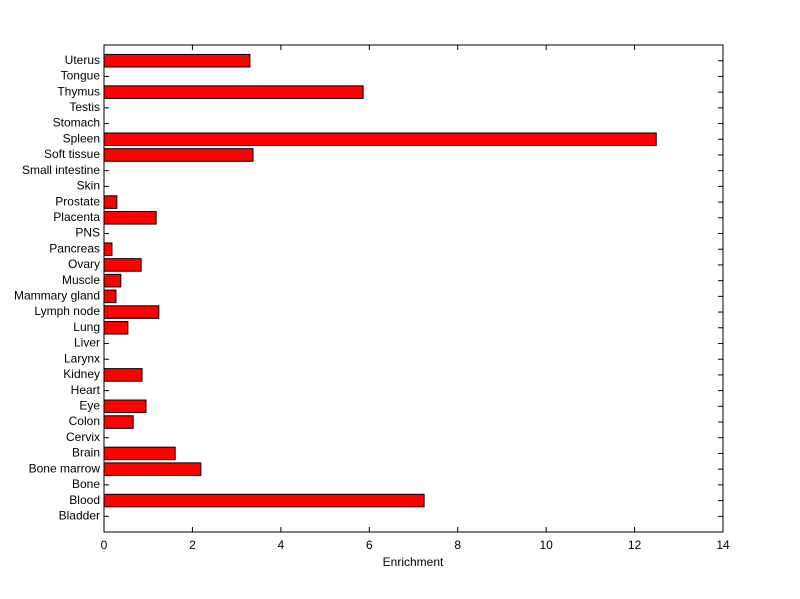  Describe the element at coordinates (87, 233) in the screenshot. I see `y-tick-label: PNS` at that location.